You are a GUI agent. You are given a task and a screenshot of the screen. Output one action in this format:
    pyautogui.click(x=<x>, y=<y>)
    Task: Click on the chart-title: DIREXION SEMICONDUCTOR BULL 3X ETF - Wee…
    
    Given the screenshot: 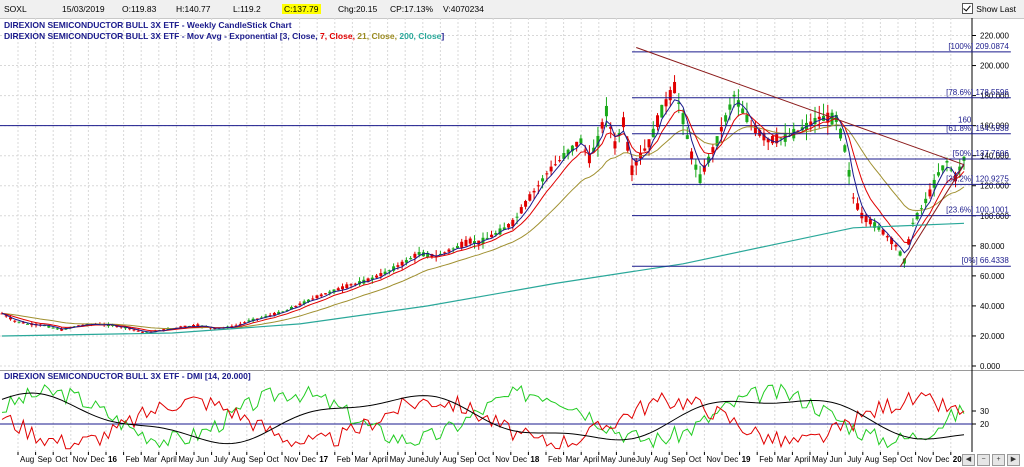 What is the action you would take?
    pyautogui.click(x=148, y=25)
    